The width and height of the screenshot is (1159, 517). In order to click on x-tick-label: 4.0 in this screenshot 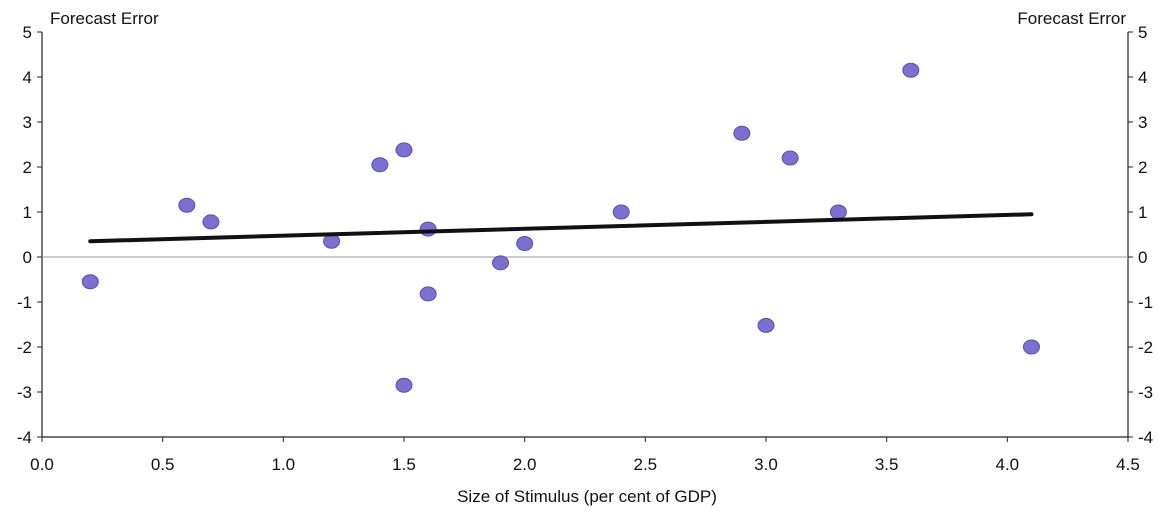, I will do `click(1008, 464)`.